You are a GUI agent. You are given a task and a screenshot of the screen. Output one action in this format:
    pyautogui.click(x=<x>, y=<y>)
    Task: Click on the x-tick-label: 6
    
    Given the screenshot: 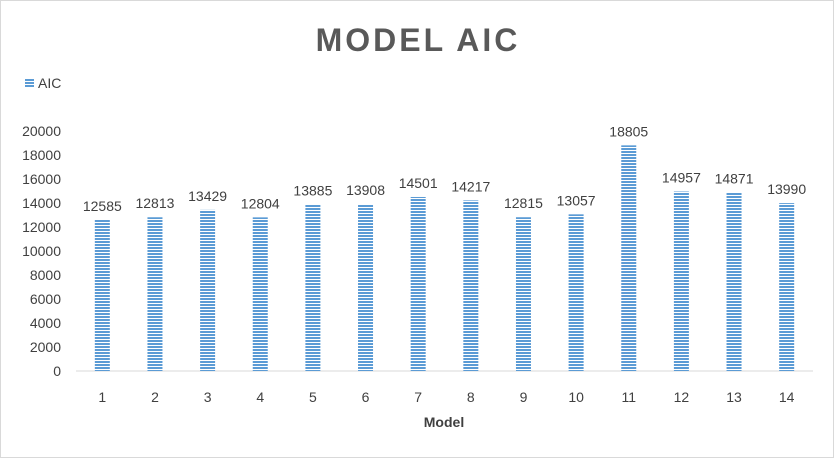 What is the action you would take?
    pyautogui.click(x=366, y=397)
    